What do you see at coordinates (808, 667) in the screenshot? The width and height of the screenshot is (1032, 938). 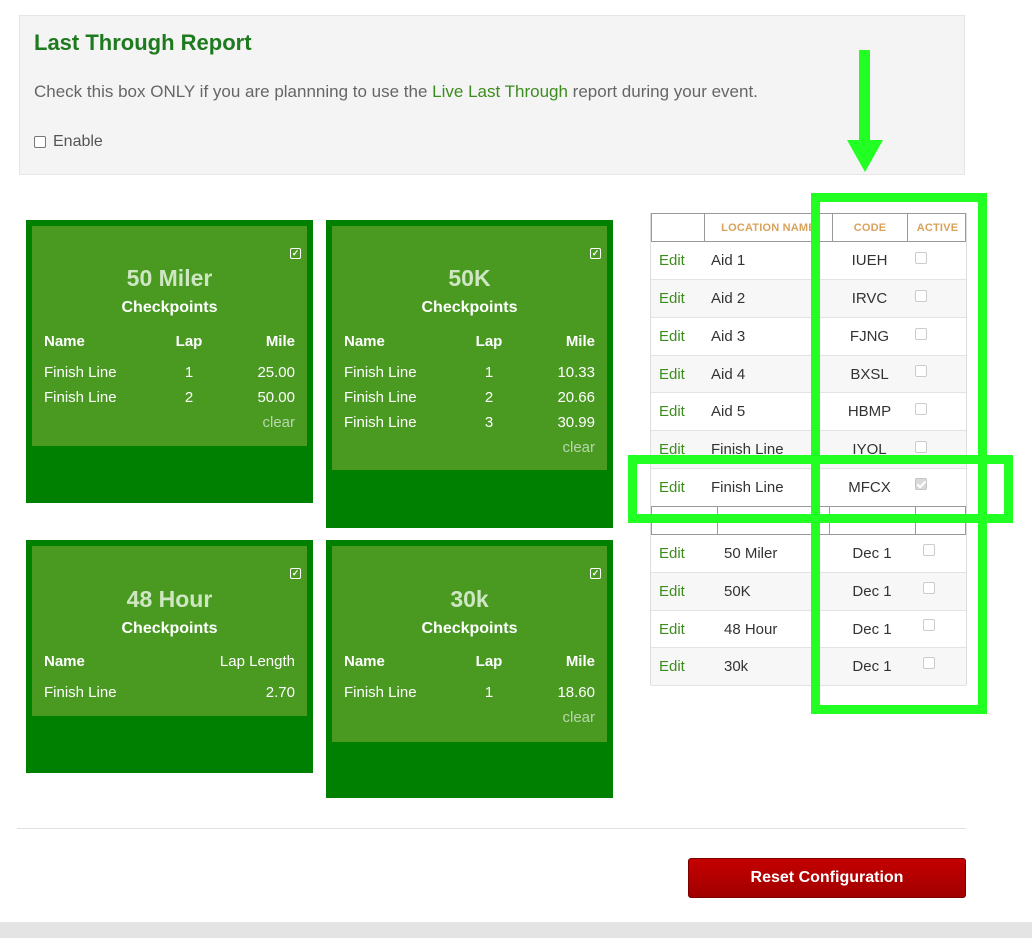 I see `table-row: Edit 30k Dec 1` at bounding box center [808, 667].